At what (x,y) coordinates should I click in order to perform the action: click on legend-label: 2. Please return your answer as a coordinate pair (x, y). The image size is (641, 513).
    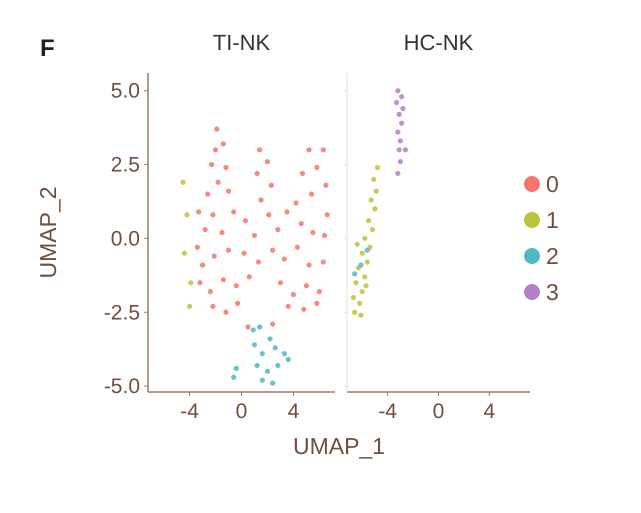
    Looking at the image, I should click on (552, 256).